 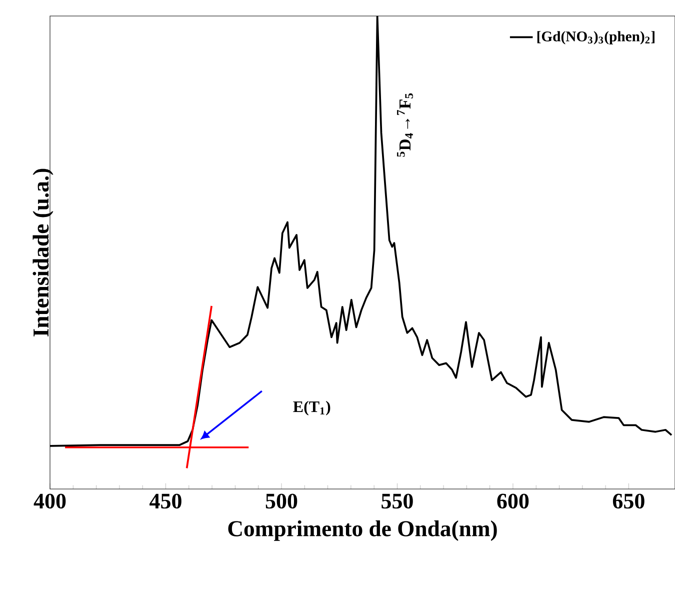 What do you see at coordinates (166, 501) in the screenshot?
I see `x-tick-label: 450` at bounding box center [166, 501].